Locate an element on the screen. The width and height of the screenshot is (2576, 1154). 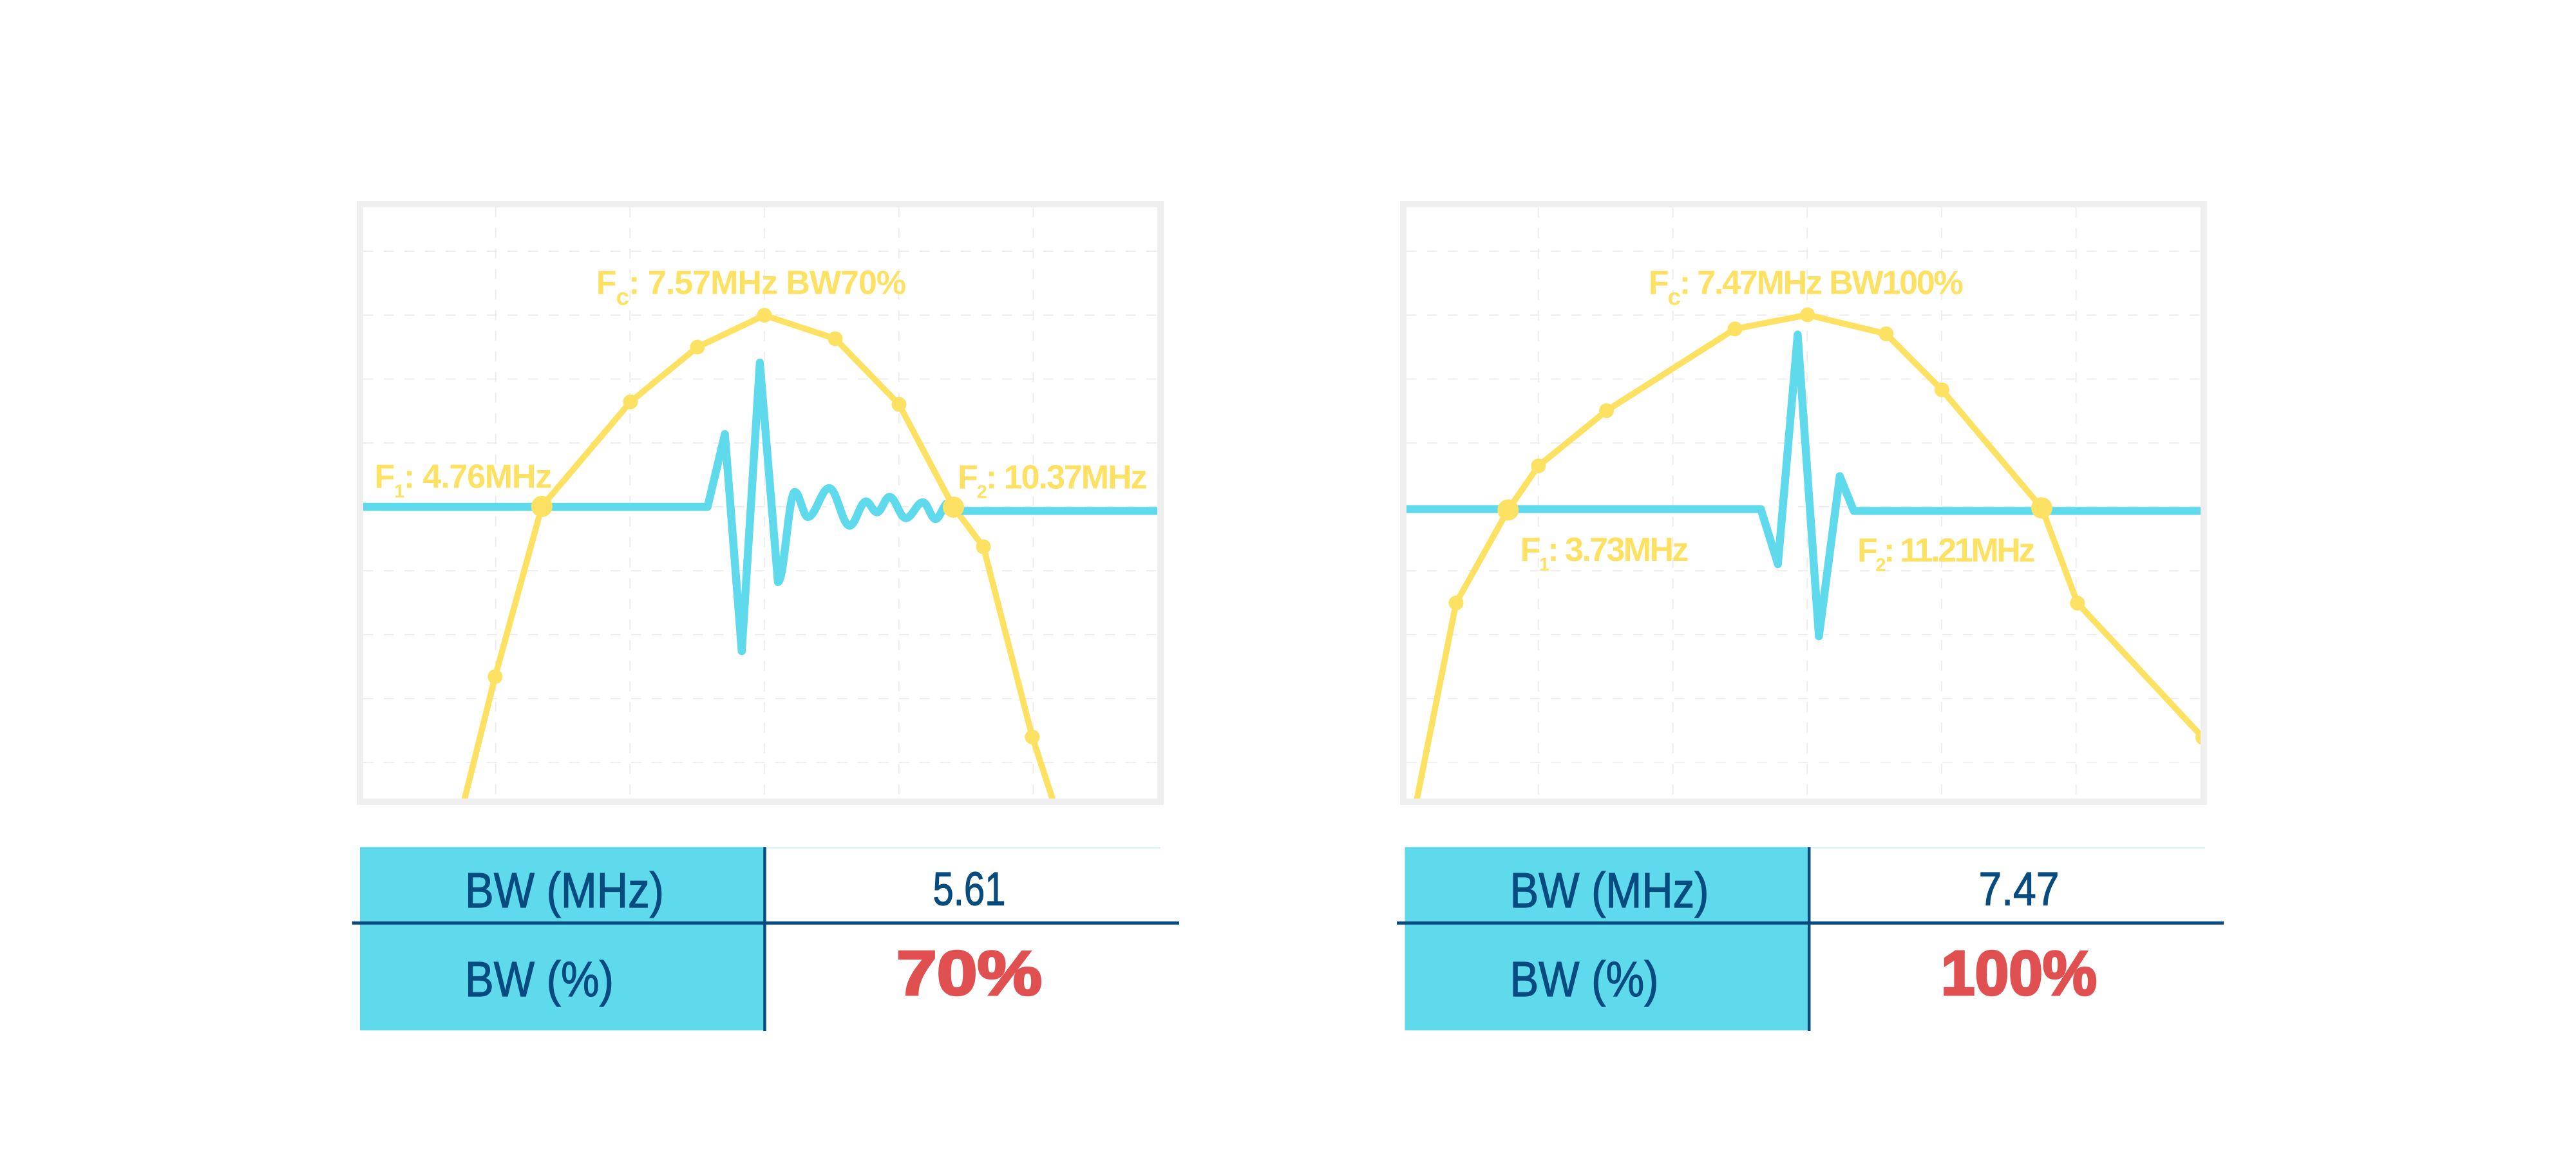
svg-text: 5.61 is located at coordinates (970, 890).